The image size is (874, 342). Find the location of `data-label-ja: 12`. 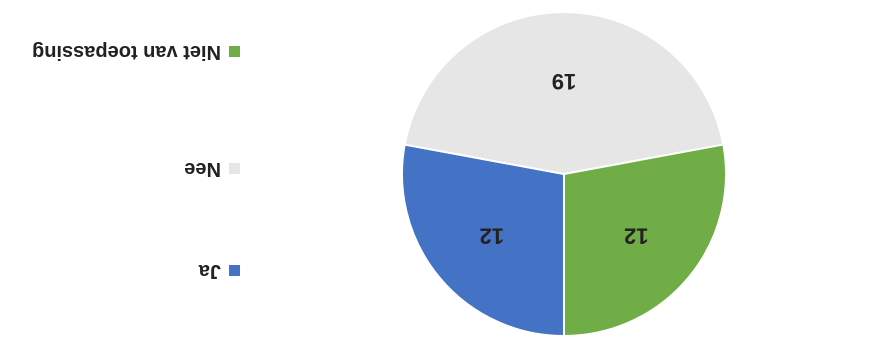

data-label-ja: 12 is located at coordinates (492, 235).